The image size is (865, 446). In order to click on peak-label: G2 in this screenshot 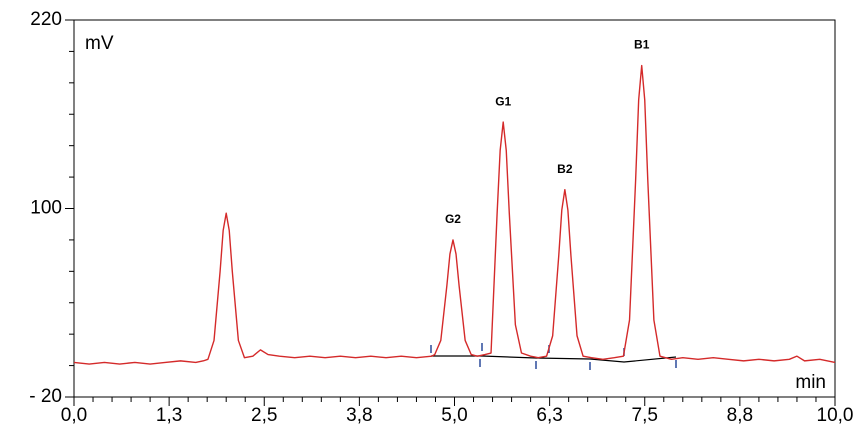, I will do `click(453, 219)`.